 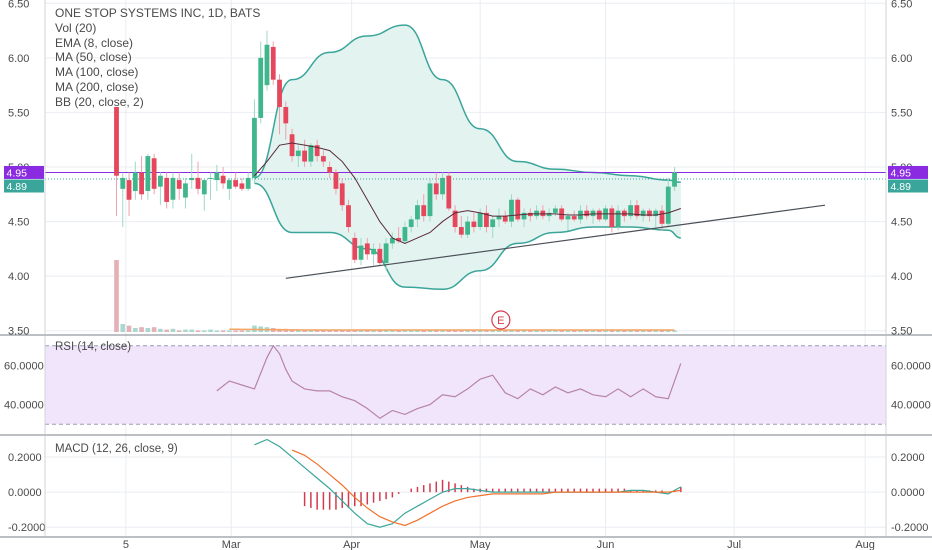 I want to click on x-tick: 5, so click(x=126, y=544).